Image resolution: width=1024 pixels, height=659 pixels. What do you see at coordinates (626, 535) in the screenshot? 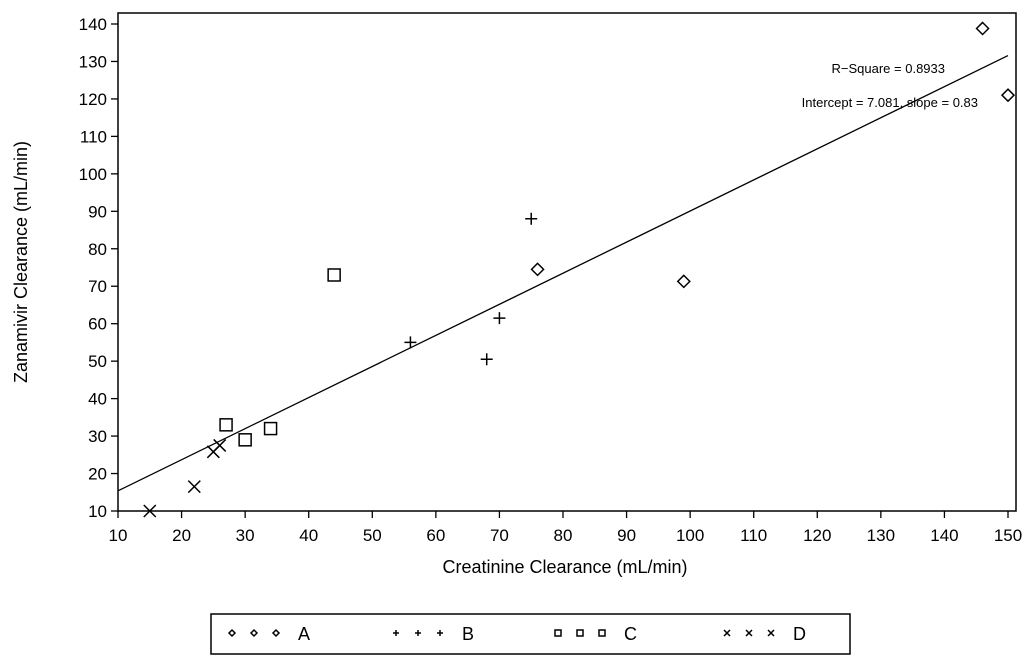
I see `x-tick-label: 90` at bounding box center [626, 535].